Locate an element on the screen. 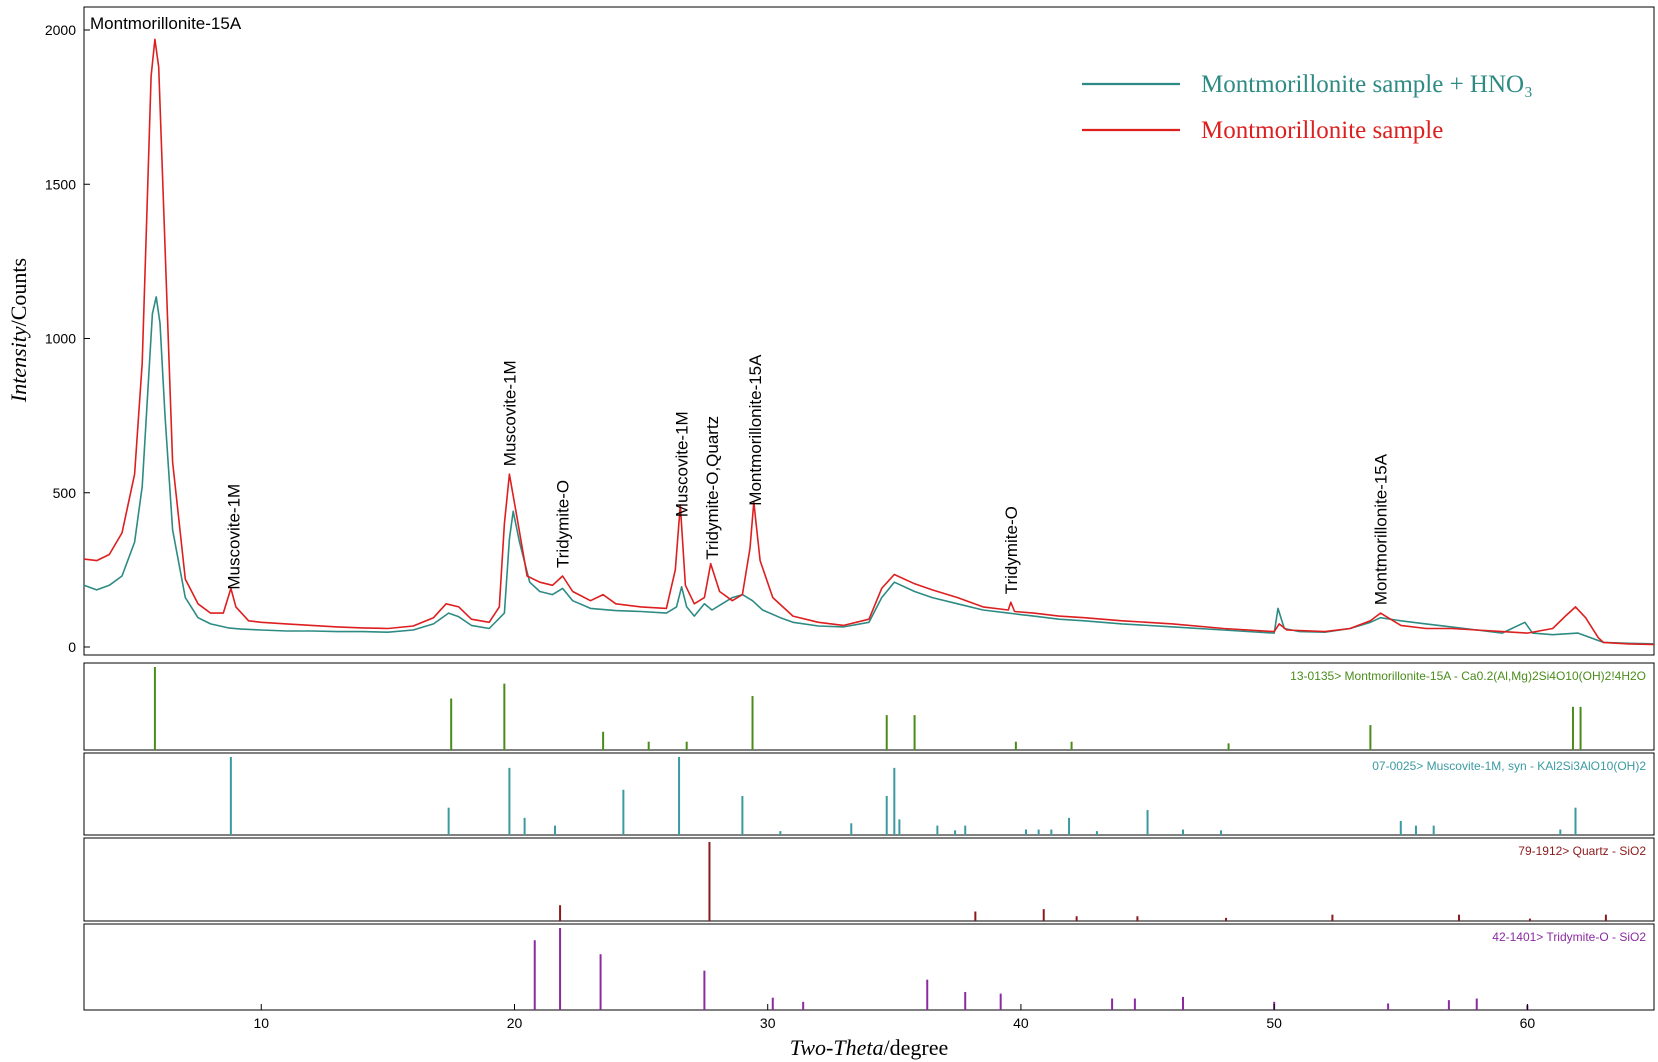 The image size is (1658, 1062). y-tick-label: 0 is located at coordinates (72, 647).